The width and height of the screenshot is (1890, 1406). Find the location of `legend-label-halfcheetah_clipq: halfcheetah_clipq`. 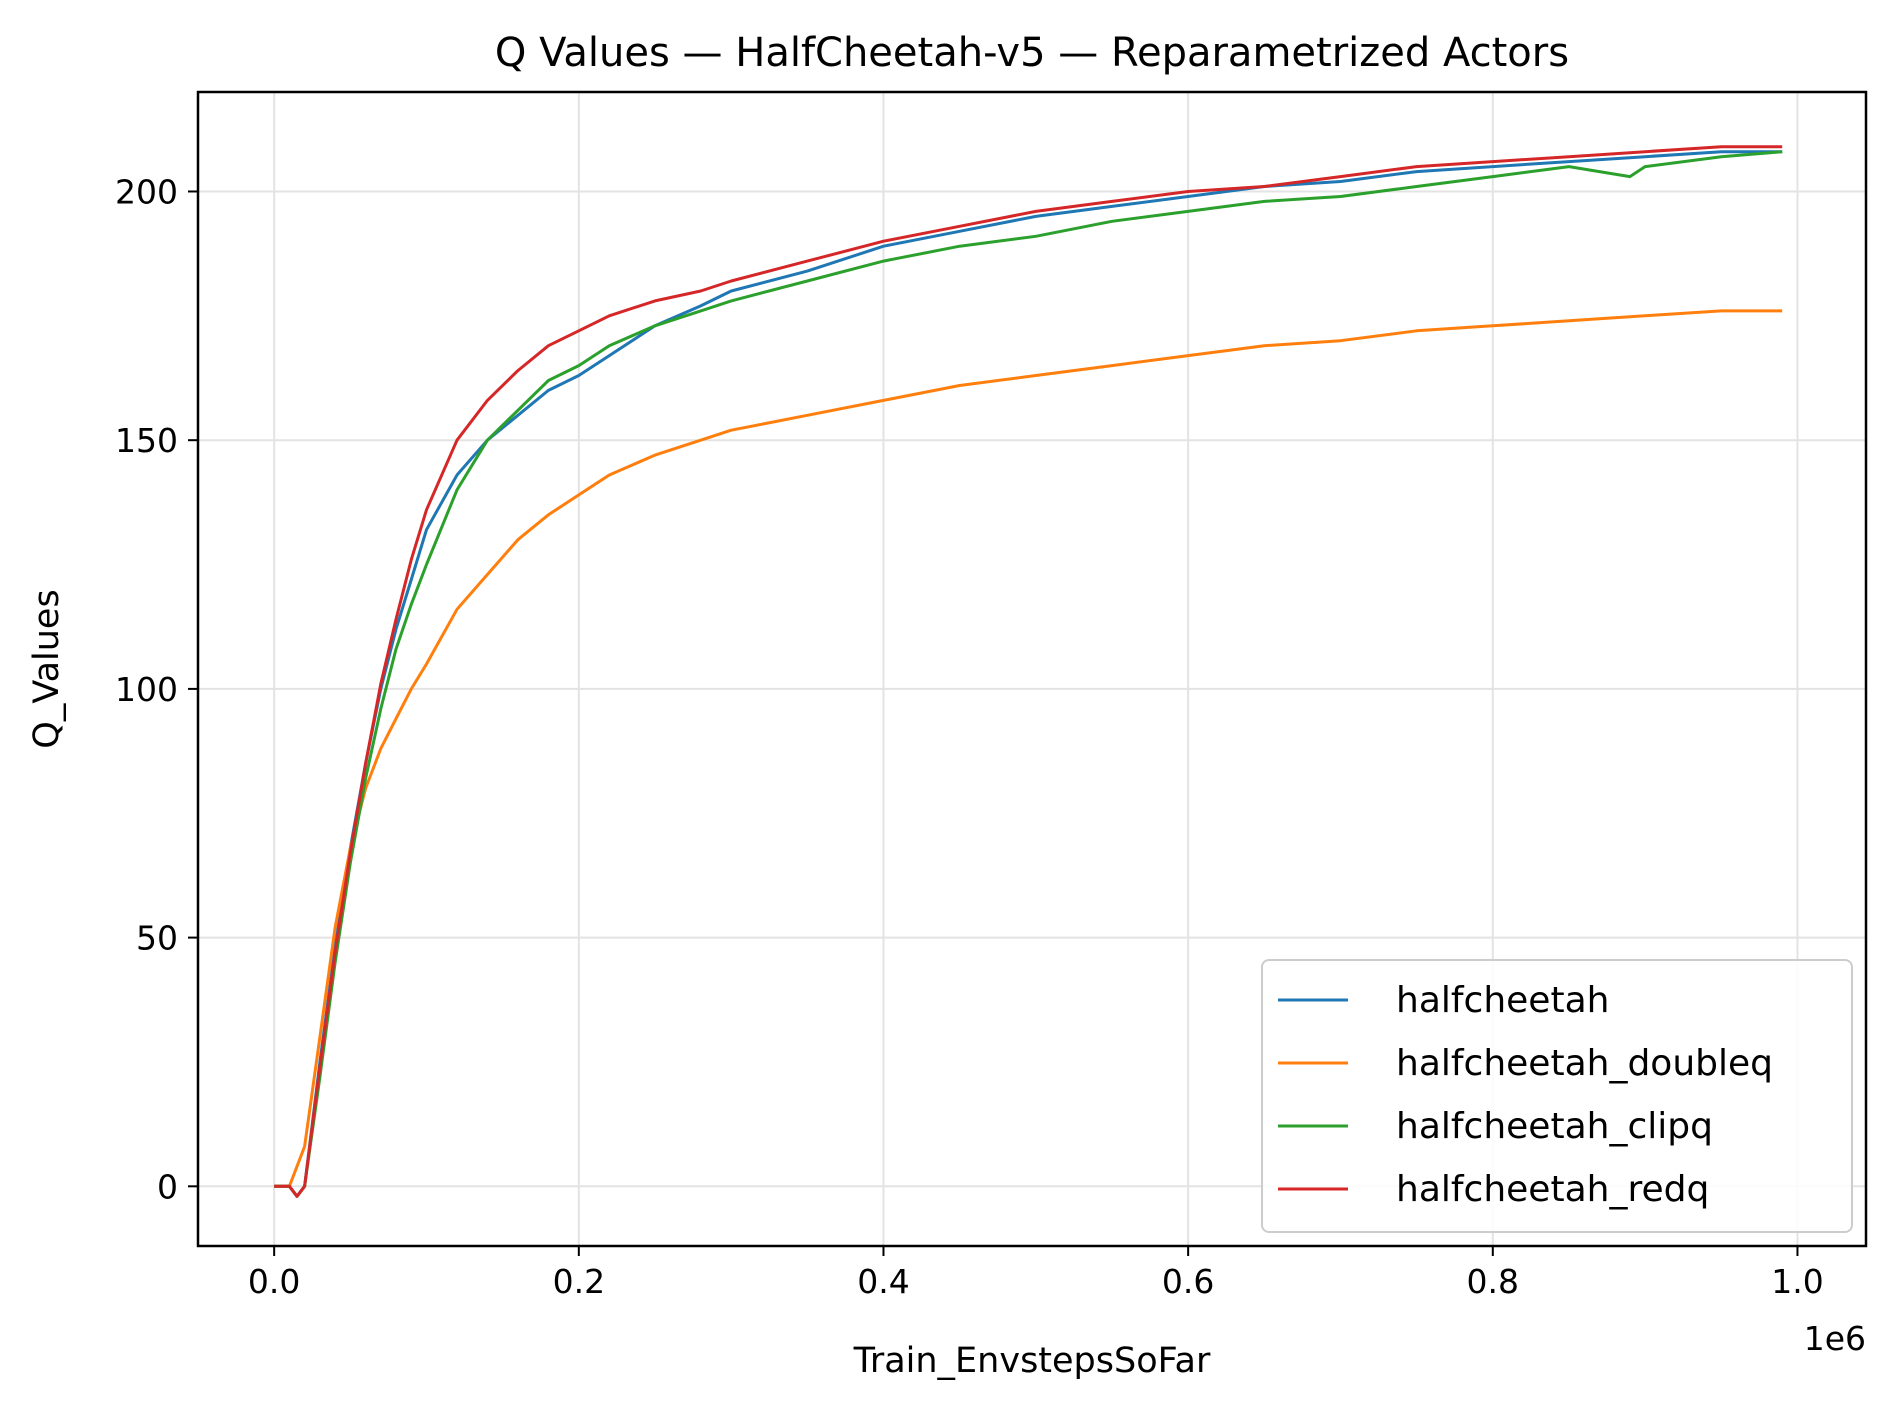

legend-label-halfcheetah_clipq: halfcheetah_clipq is located at coordinates (1554, 1126).